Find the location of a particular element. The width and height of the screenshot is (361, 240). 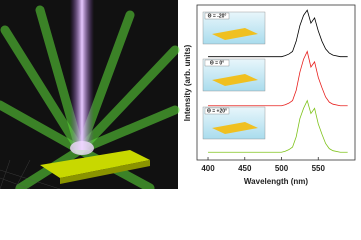

x-tick-label: 550 is located at coordinates (319, 168).